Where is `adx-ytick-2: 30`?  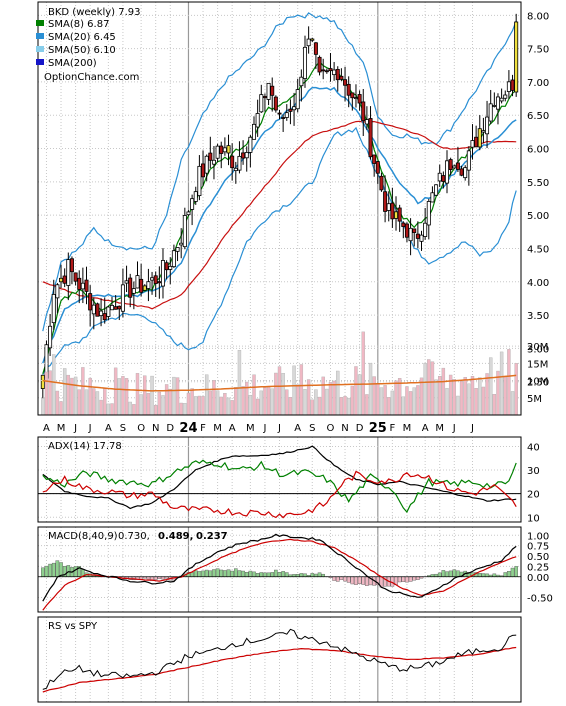 adx-ytick-2: 30 is located at coordinates (533, 471).